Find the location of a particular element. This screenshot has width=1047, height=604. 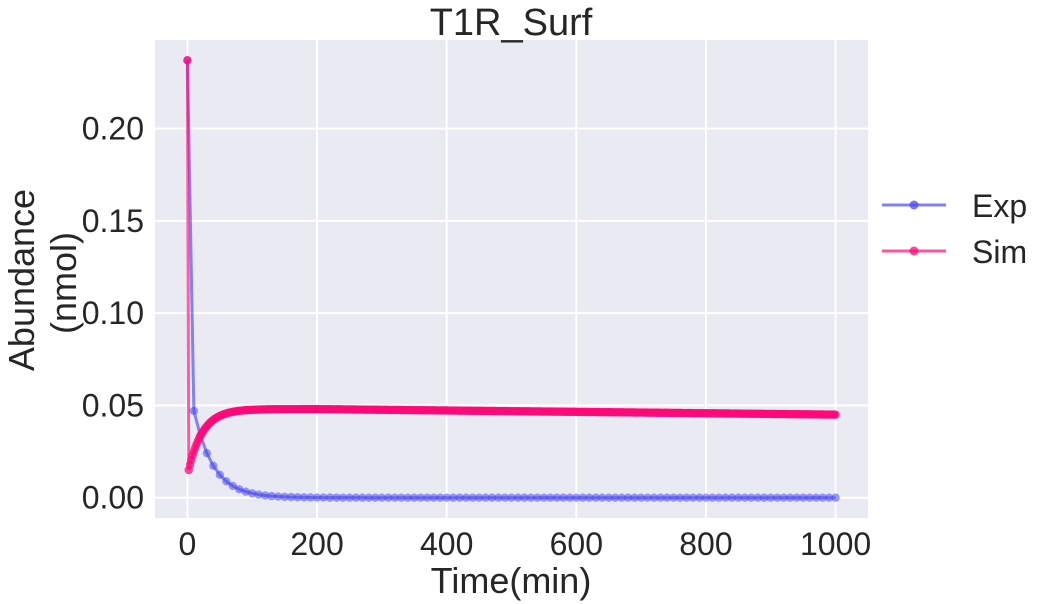

x-tick-labels: 0 200 400 600 800 1000 is located at coordinates (525, 544).